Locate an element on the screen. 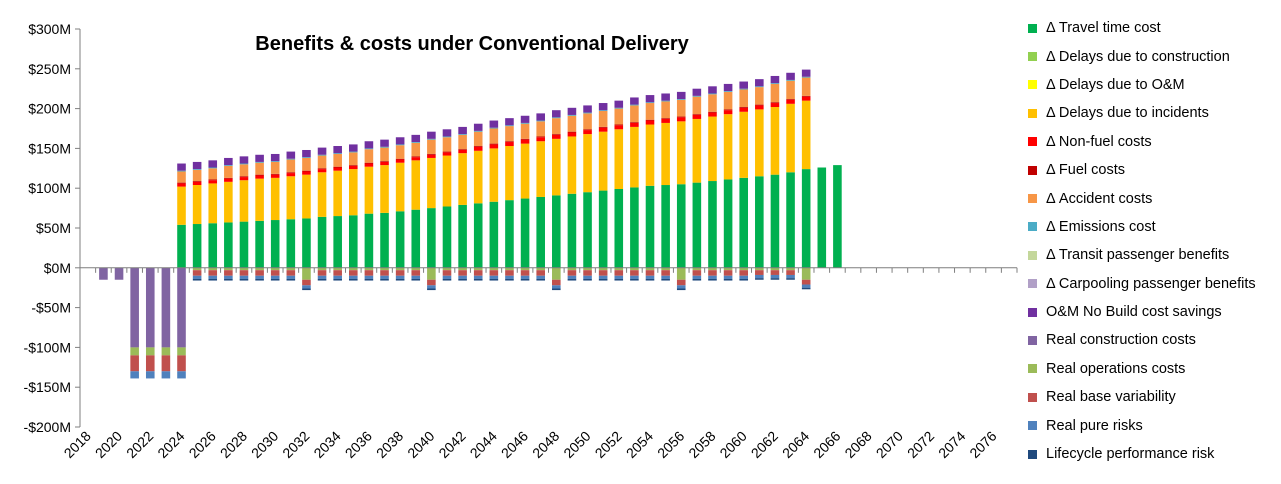 The image size is (1281, 484). bar-segment-2021-s13 is located at coordinates (134, 363).